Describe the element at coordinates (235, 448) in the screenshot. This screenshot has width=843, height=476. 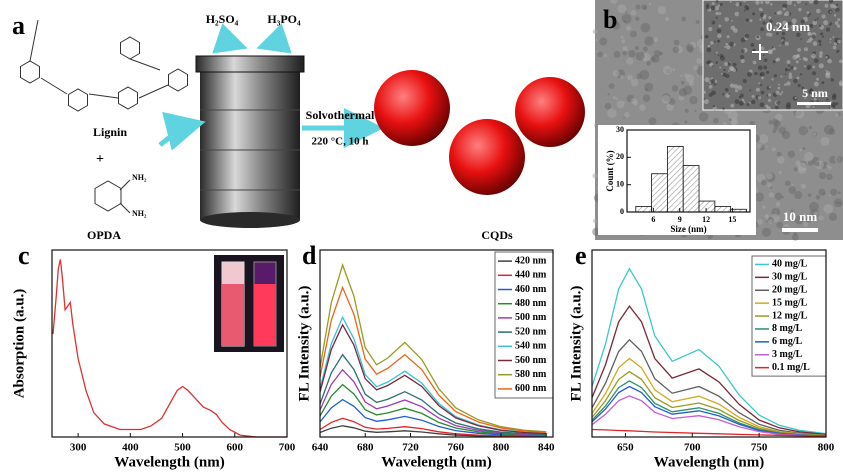
I see `x-tick-label: 600` at that location.